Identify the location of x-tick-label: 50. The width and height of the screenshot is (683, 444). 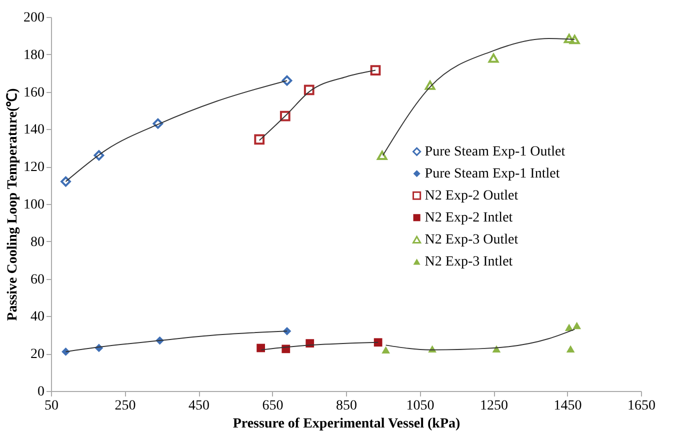
(51, 406).